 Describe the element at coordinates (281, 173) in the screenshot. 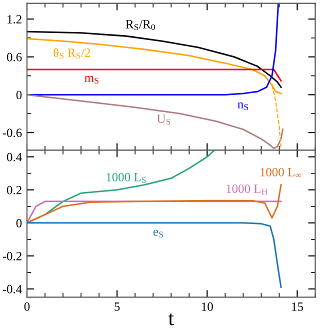

I see `series-label: 1000 L$_{∞}$` at that location.